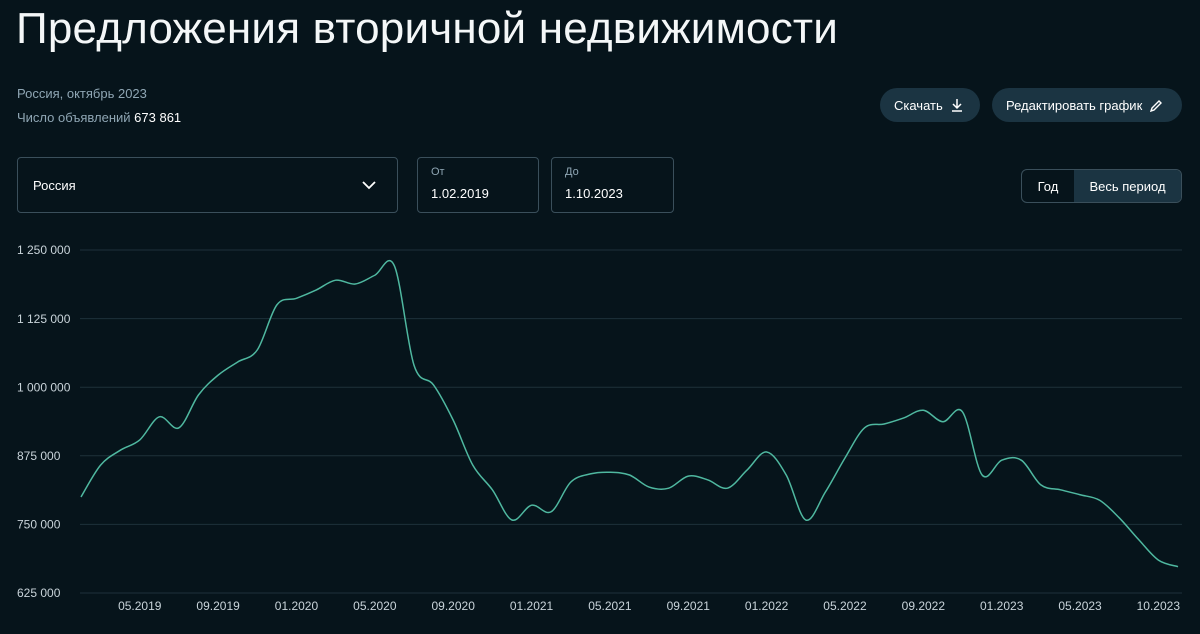 The height and width of the screenshot is (634, 1200). I want to click on count-label: Число объявлений, so click(74, 117).